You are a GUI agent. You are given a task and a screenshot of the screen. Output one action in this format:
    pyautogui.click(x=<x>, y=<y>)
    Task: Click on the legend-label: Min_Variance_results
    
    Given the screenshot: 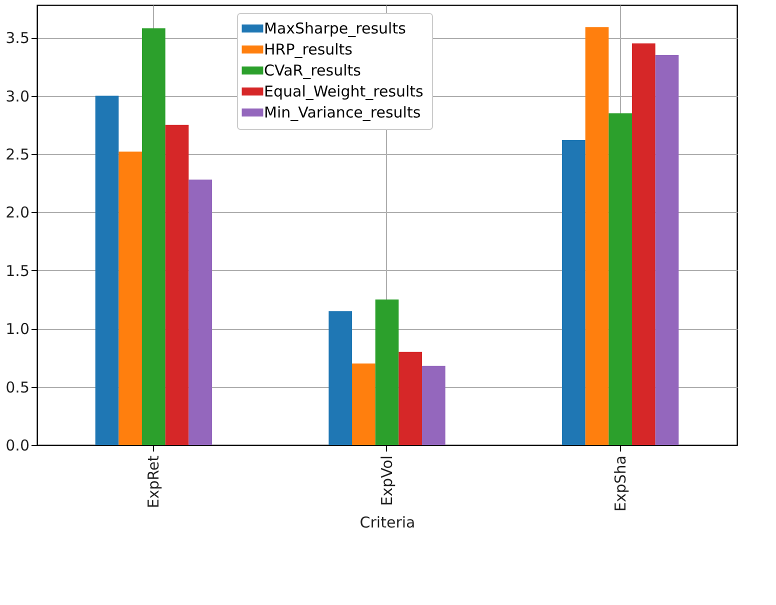 What is the action you would take?
    pyautogui.click(x=342, y=113)
    